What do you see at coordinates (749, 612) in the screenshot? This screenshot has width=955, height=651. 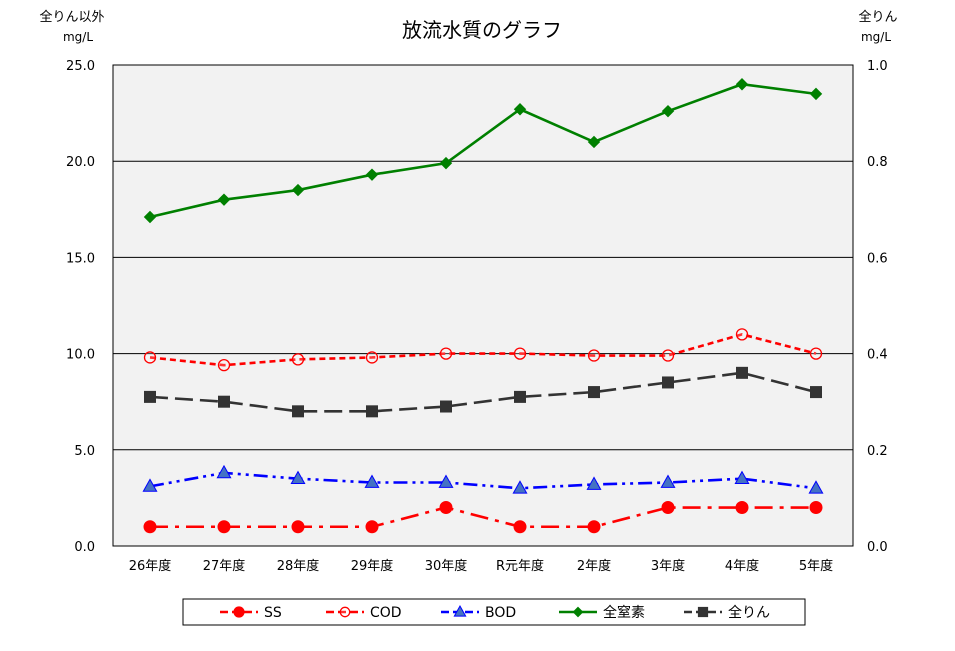 I see `legend-label: 全りん` at bounding box center [749, 612].